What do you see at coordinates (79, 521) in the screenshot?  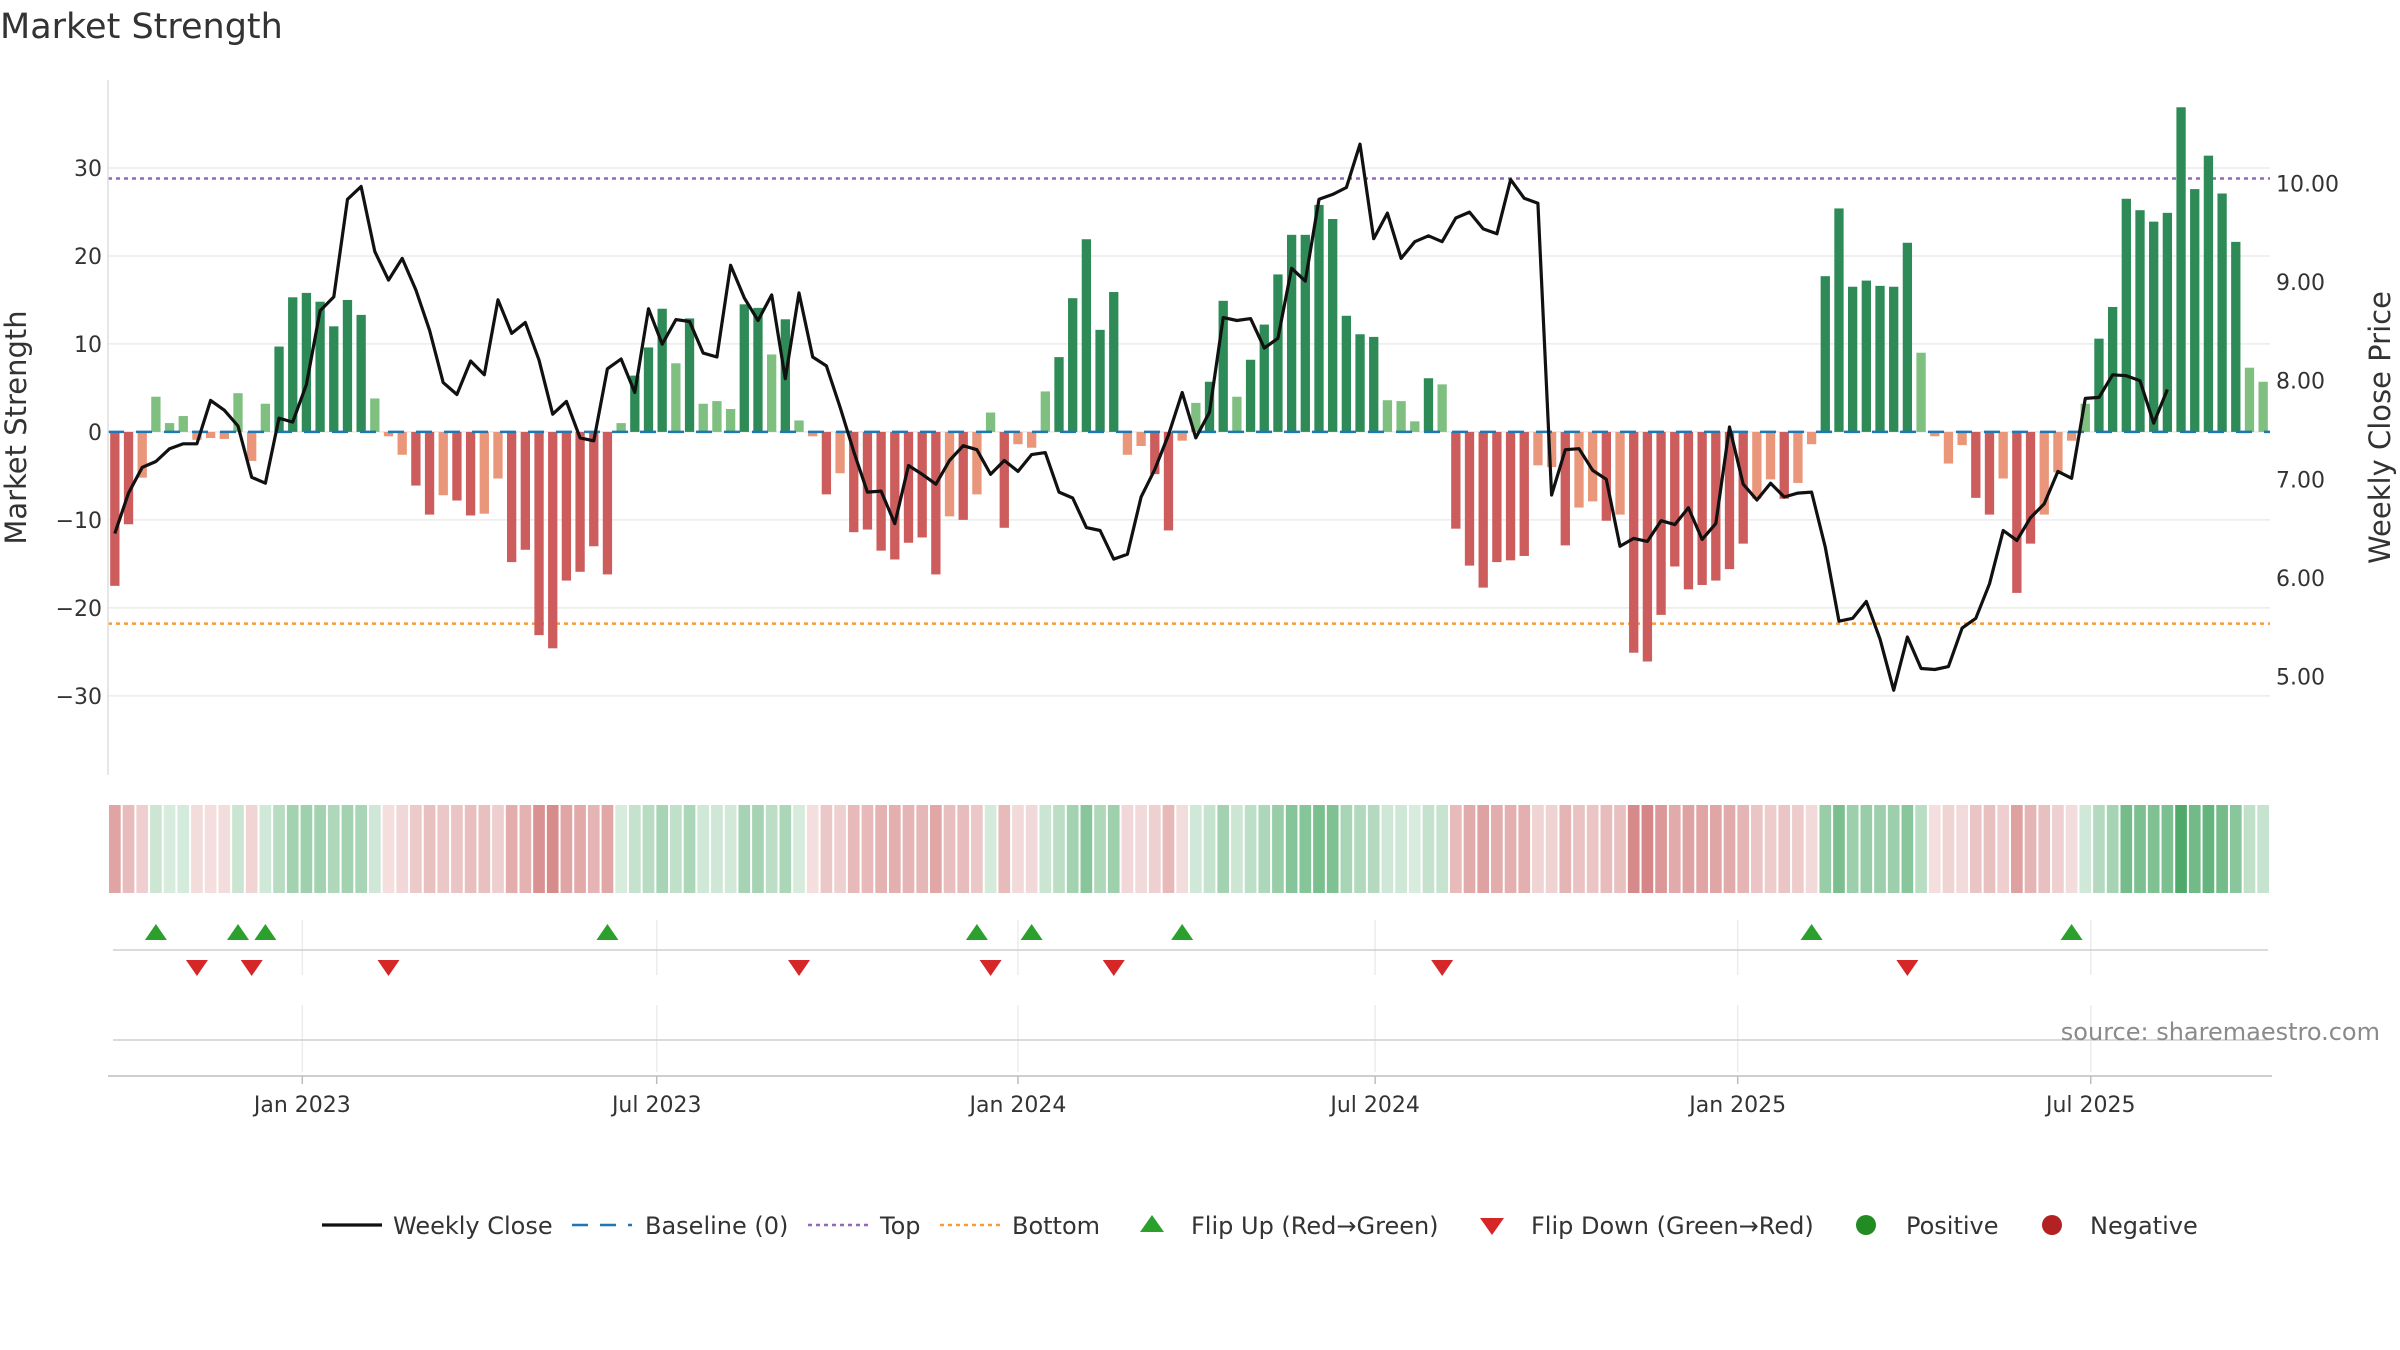 I see `y-left-tick-label: −10` at bounding box center [79, 521].